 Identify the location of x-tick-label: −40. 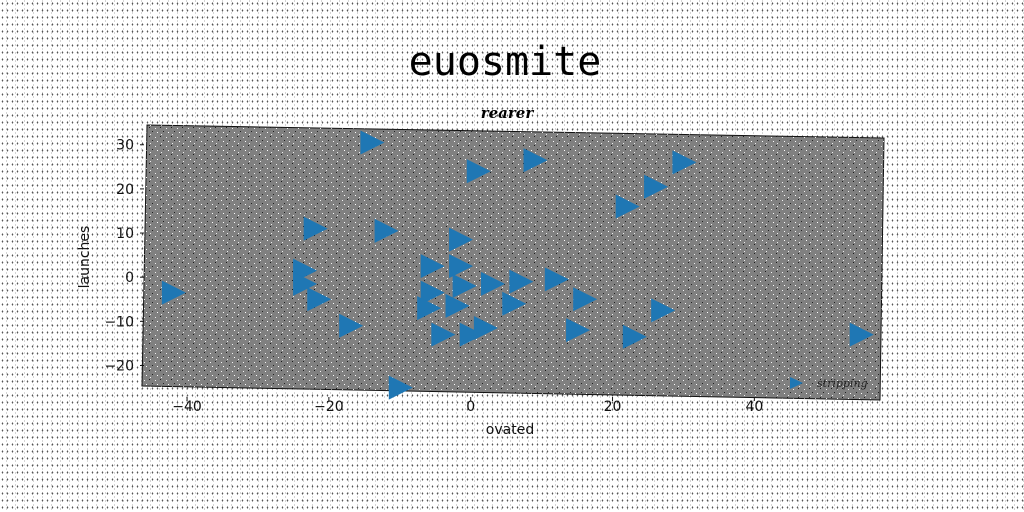
(187, 407).